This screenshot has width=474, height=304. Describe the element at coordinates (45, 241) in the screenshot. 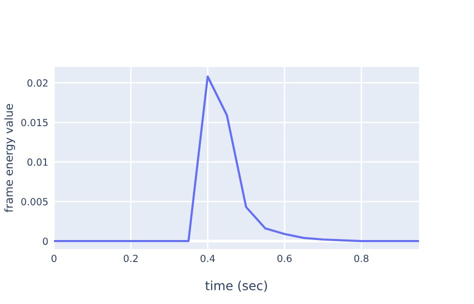

I see `y-tick-label: 0` at that location.